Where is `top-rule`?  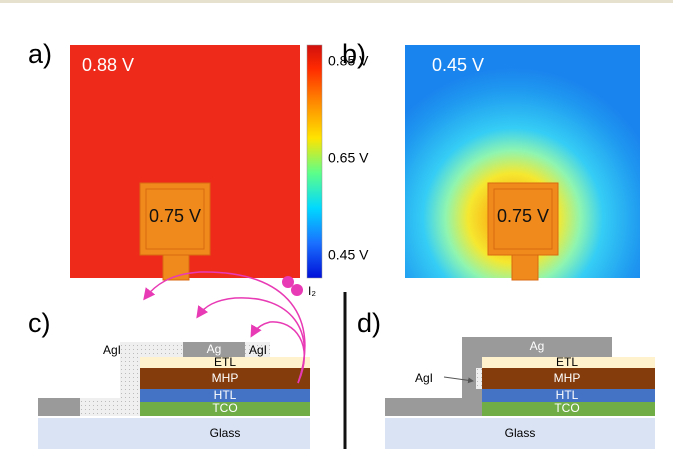
top-rule is located at coordinates (336, 1).